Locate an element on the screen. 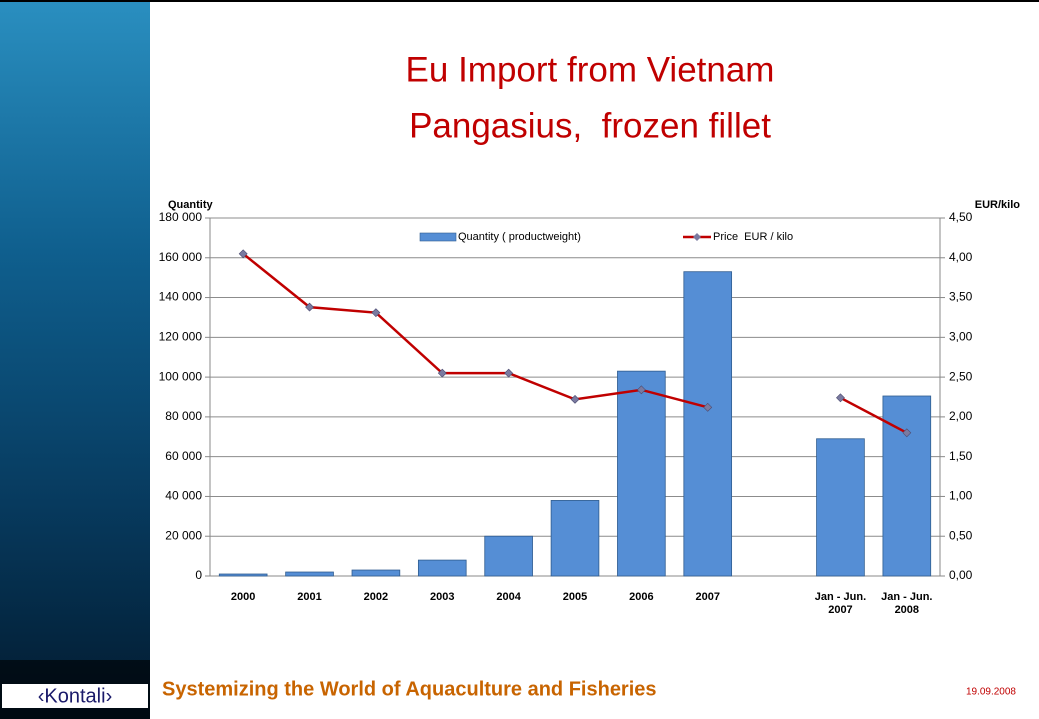  x-tick-label: 2003 is located at coordinates (442, 597).